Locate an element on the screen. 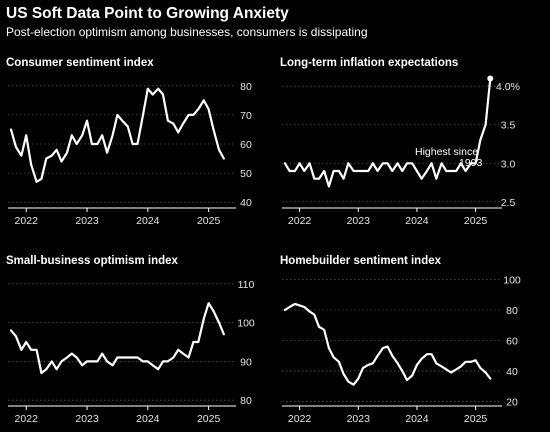  panel-title-homebuilder-sentiment: Homebuilder sentiment index is located at coordinates (361, 261).